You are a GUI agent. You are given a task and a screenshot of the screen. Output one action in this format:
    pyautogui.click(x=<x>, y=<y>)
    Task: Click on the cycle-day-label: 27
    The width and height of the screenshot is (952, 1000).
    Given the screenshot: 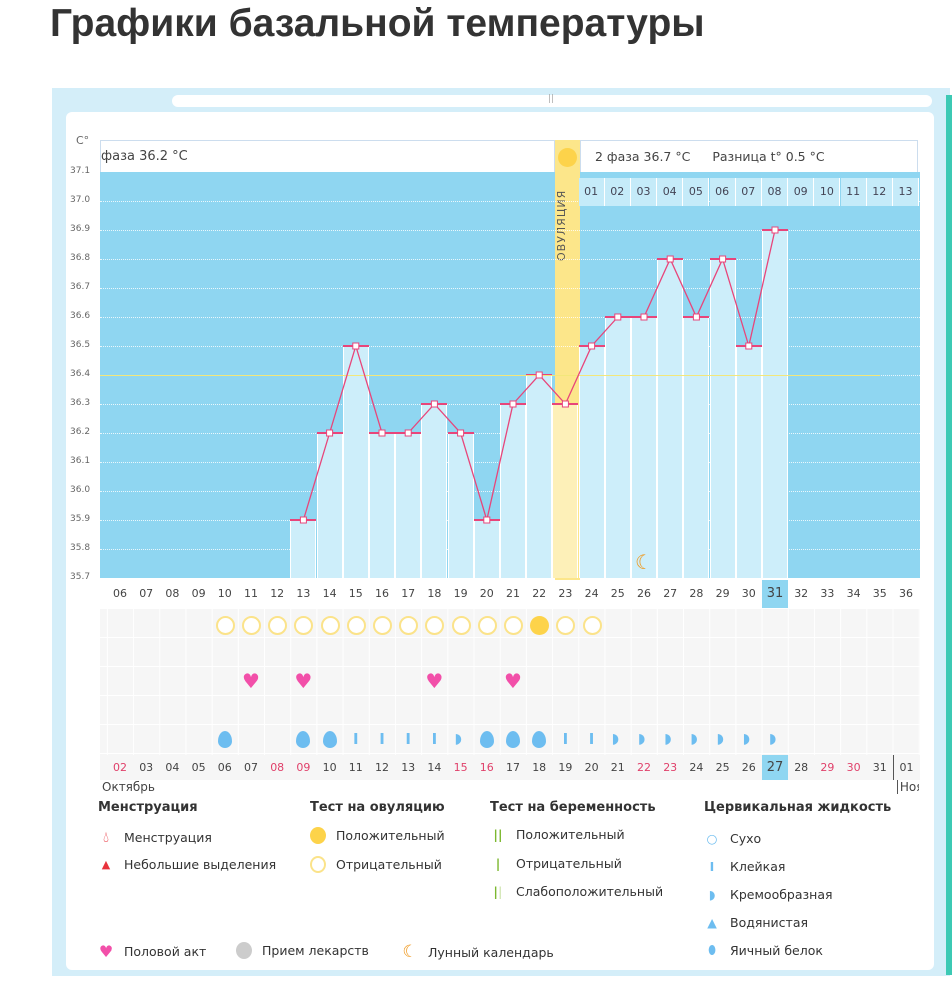 What is the action you would take?
    pyautogui.click(x=670, y=593)
    